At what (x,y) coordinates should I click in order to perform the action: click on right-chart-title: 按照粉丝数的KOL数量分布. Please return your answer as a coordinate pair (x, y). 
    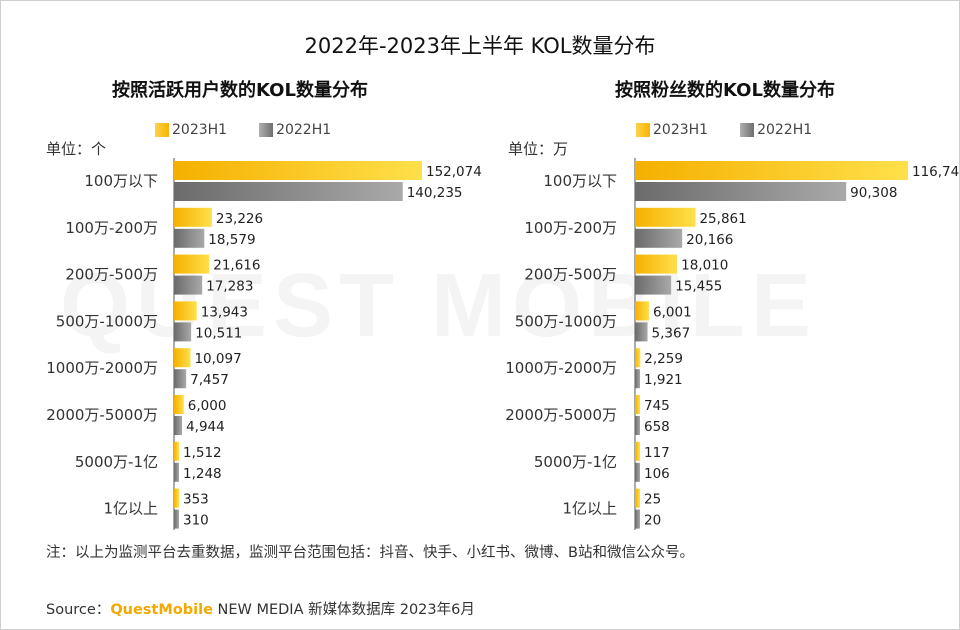
    Looking at the image, I should click on (725, 90).